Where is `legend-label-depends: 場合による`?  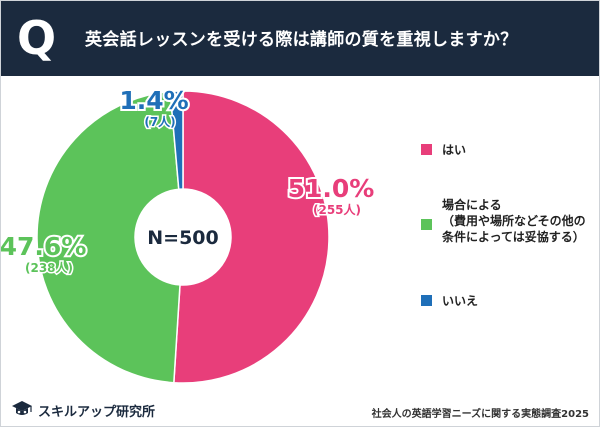
legend-label-depends: 場合による is located at coordinates (472, 205).